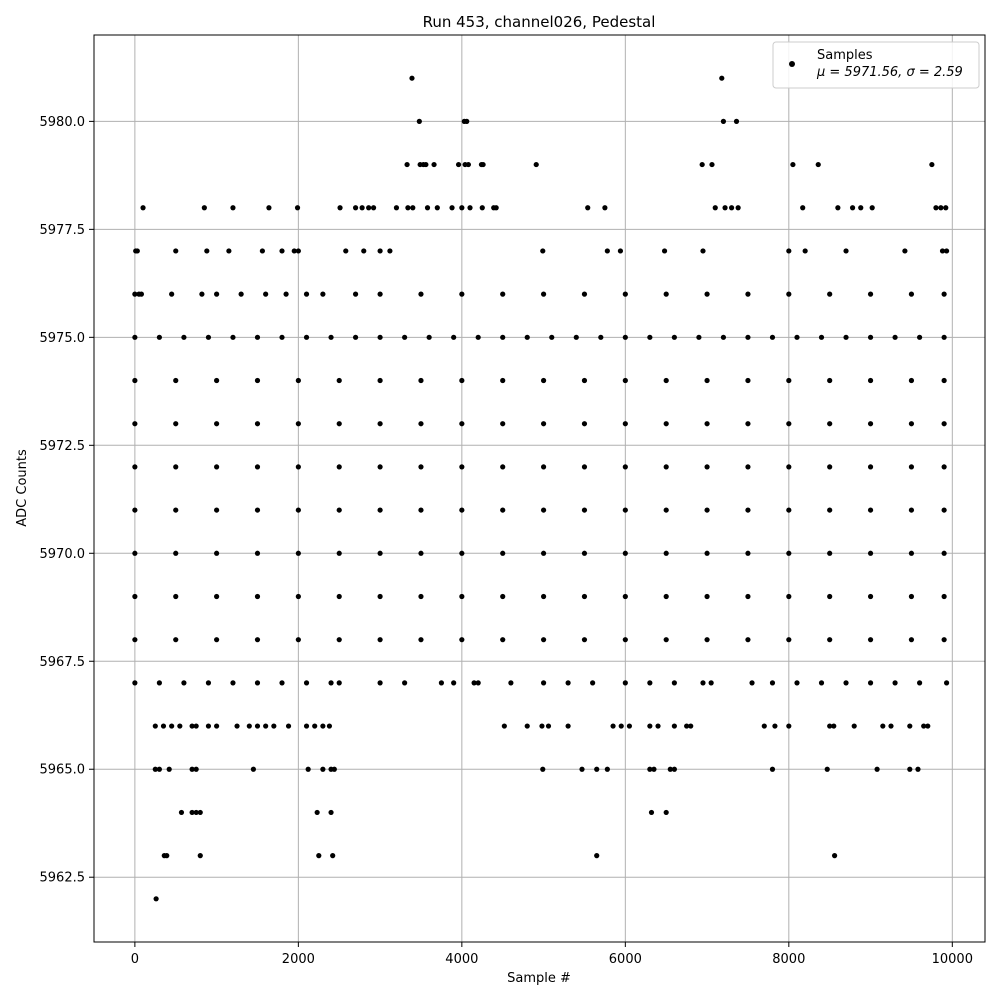 Image resolution: width=1000 pixels, height=1004 pixels. I want to click on x-tick-label: 2000, so click(298, 959).